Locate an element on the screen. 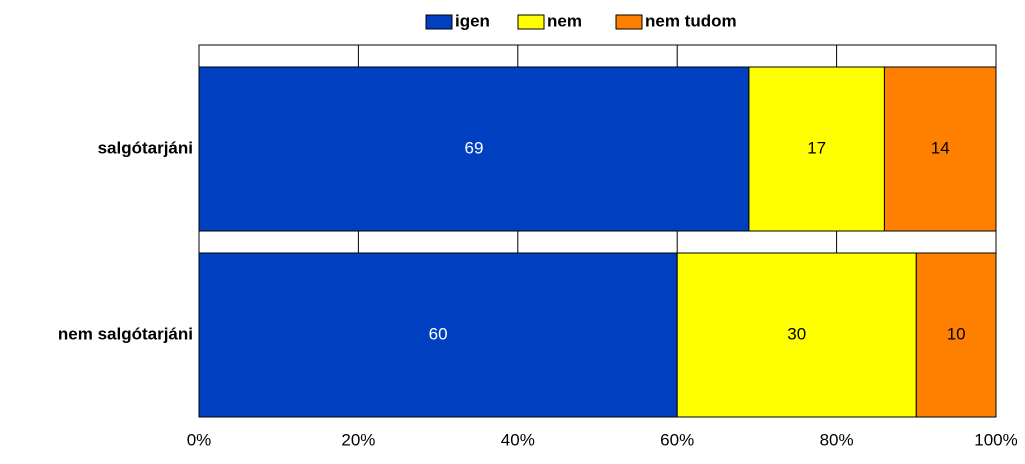  legend-label: igen is located at coordinates (472, 20).